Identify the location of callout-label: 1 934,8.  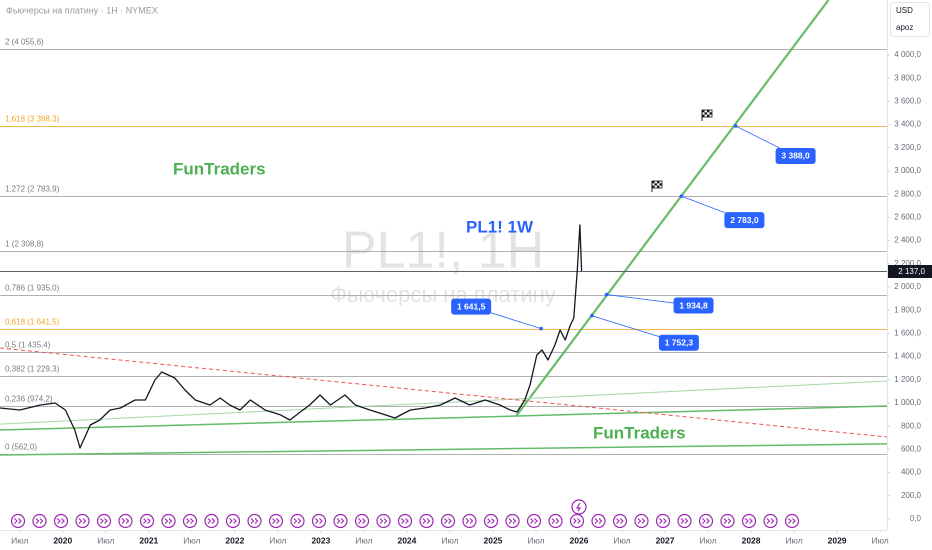
(693, 305).